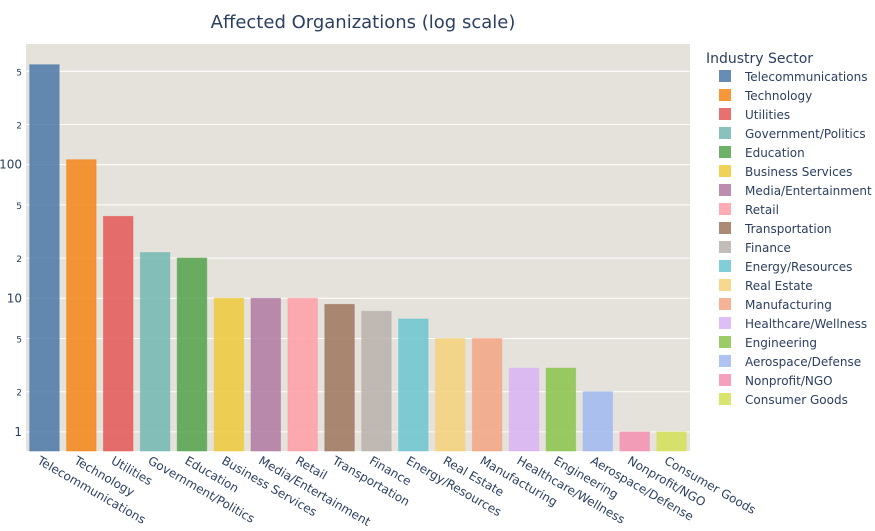 The width and height of the screenshot is (875, 531). Describe the element at coordinates (155, 352) in the screenshot. I see `bar-government-politics` at that location.